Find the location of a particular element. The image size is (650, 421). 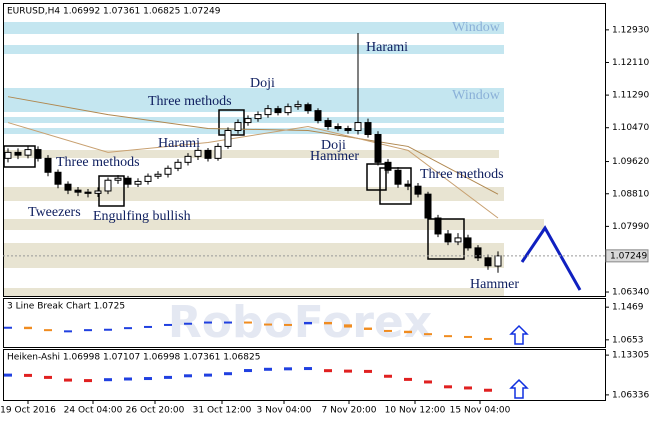

x-tick-label: 10 Nov 12:00 is located at coordinates (415, 411).